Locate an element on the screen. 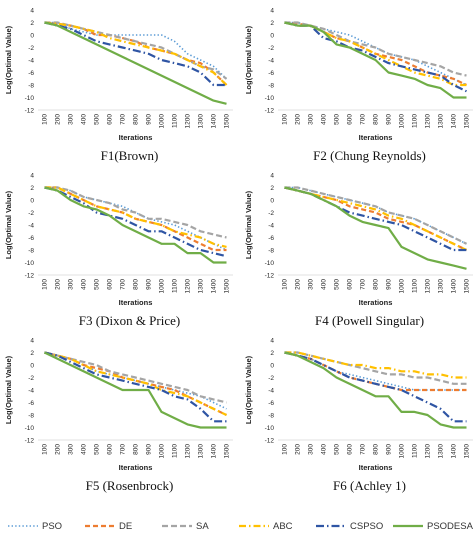 The width and height of the screenshot is (474, 542). chart-caption: F4 (Powell Singular) is located at coordinates (369, 320).